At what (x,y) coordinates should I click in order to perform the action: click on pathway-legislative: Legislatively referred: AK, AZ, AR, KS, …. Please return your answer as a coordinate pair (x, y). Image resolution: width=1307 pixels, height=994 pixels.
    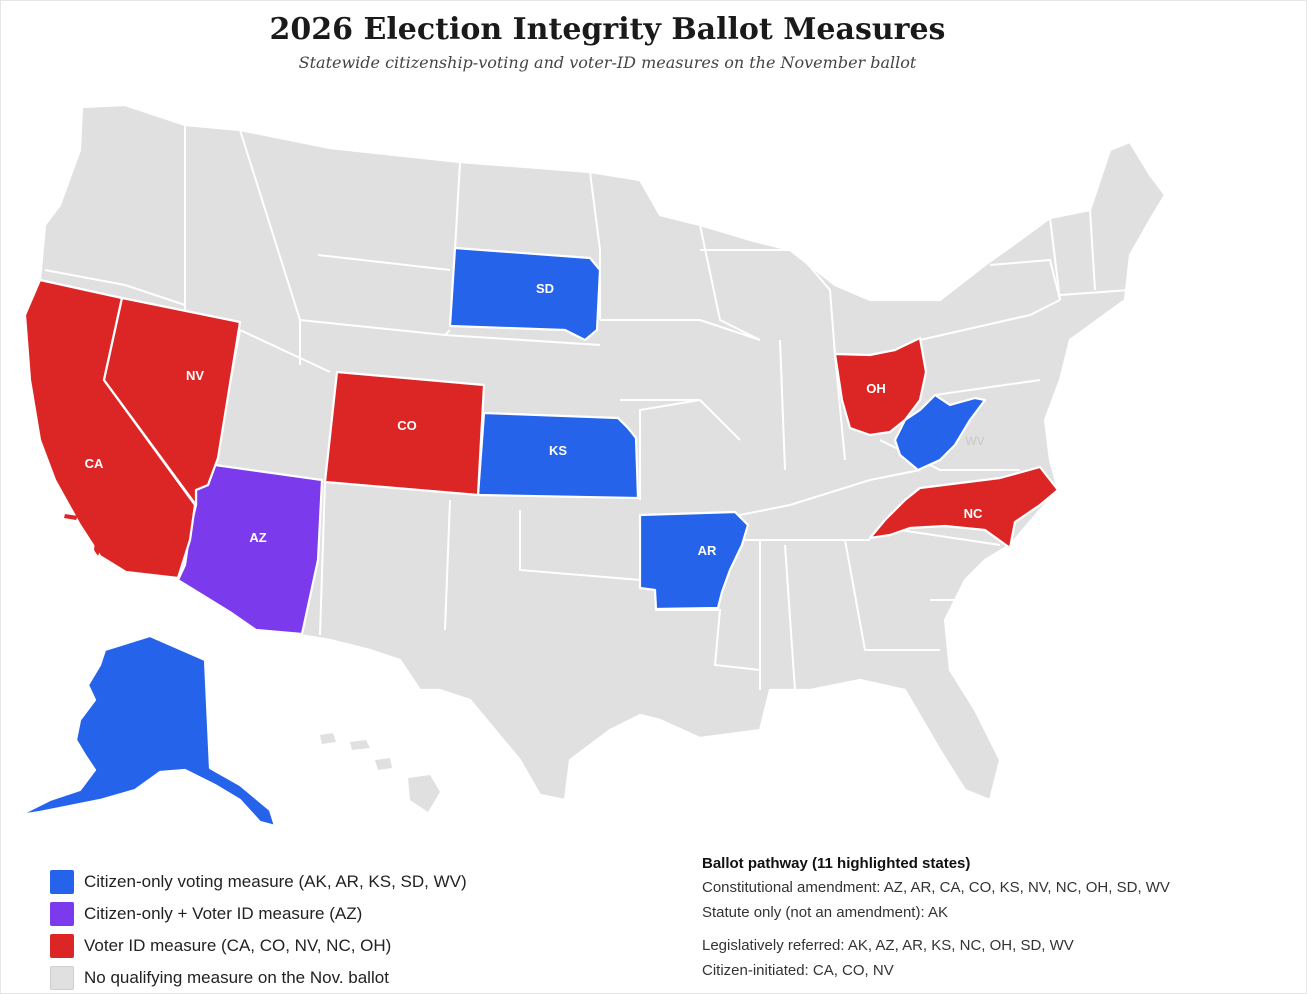
    Looking at the image, I should click on (888, 945).